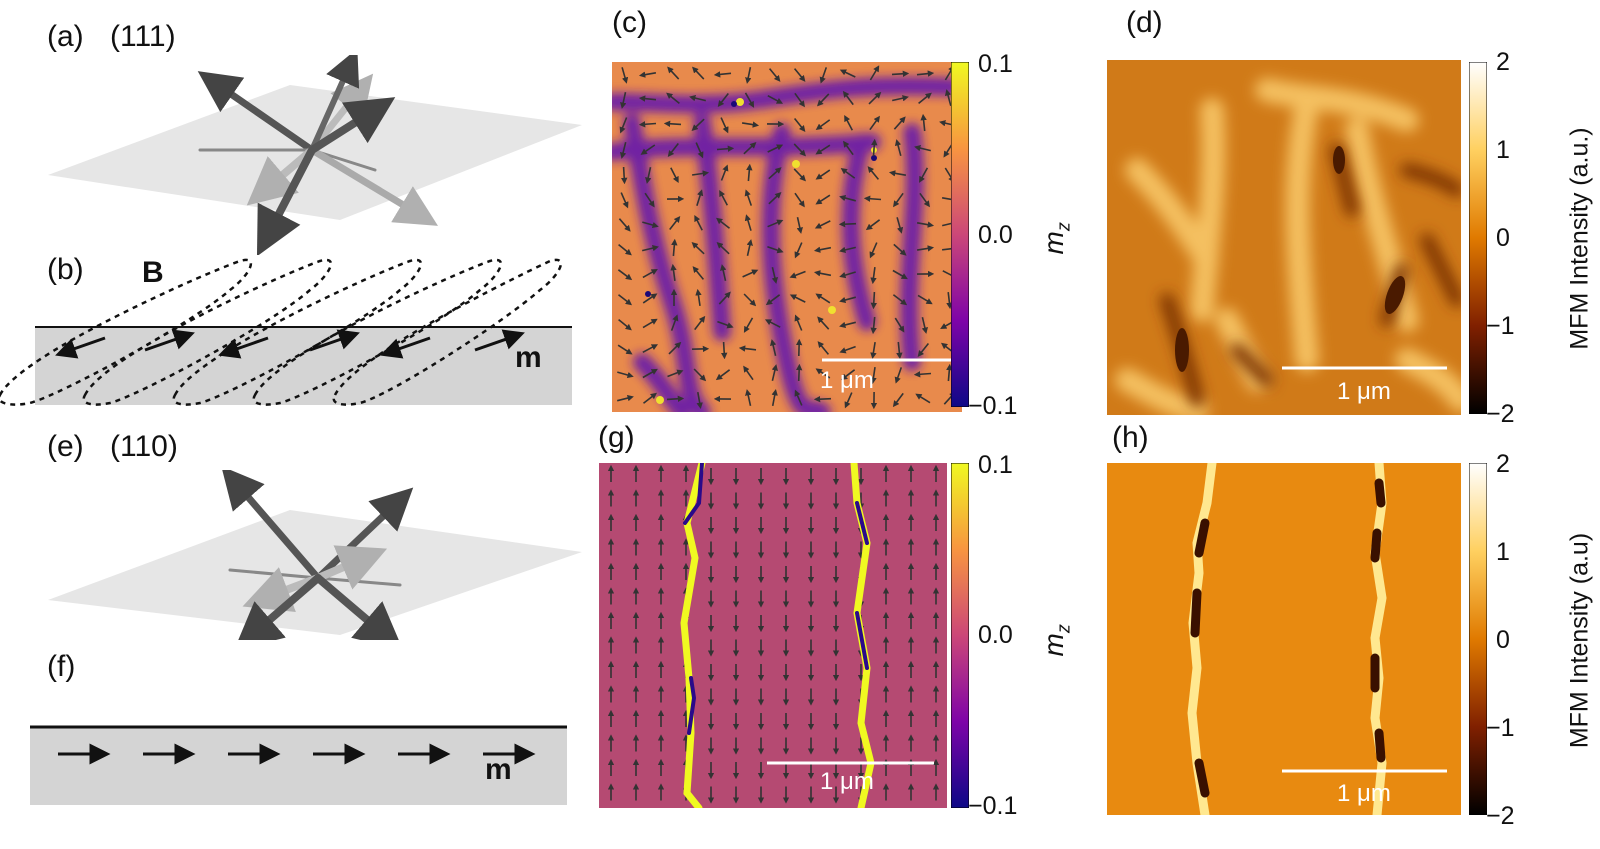  I want to click on colorbar-c-tick-top: 0.1, so click(995, 64).